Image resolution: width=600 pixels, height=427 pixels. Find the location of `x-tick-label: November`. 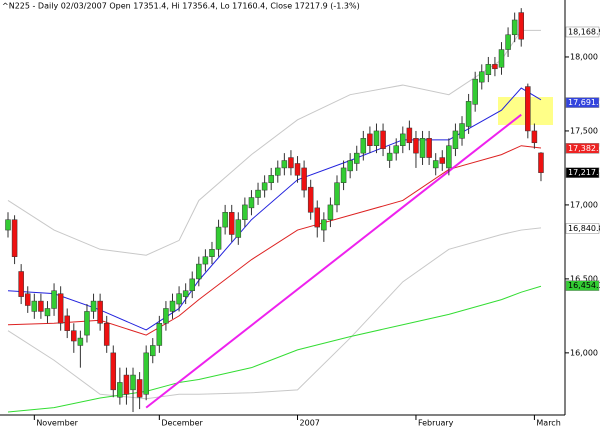

x-tick-label: November is located at coordinates (57, 423).